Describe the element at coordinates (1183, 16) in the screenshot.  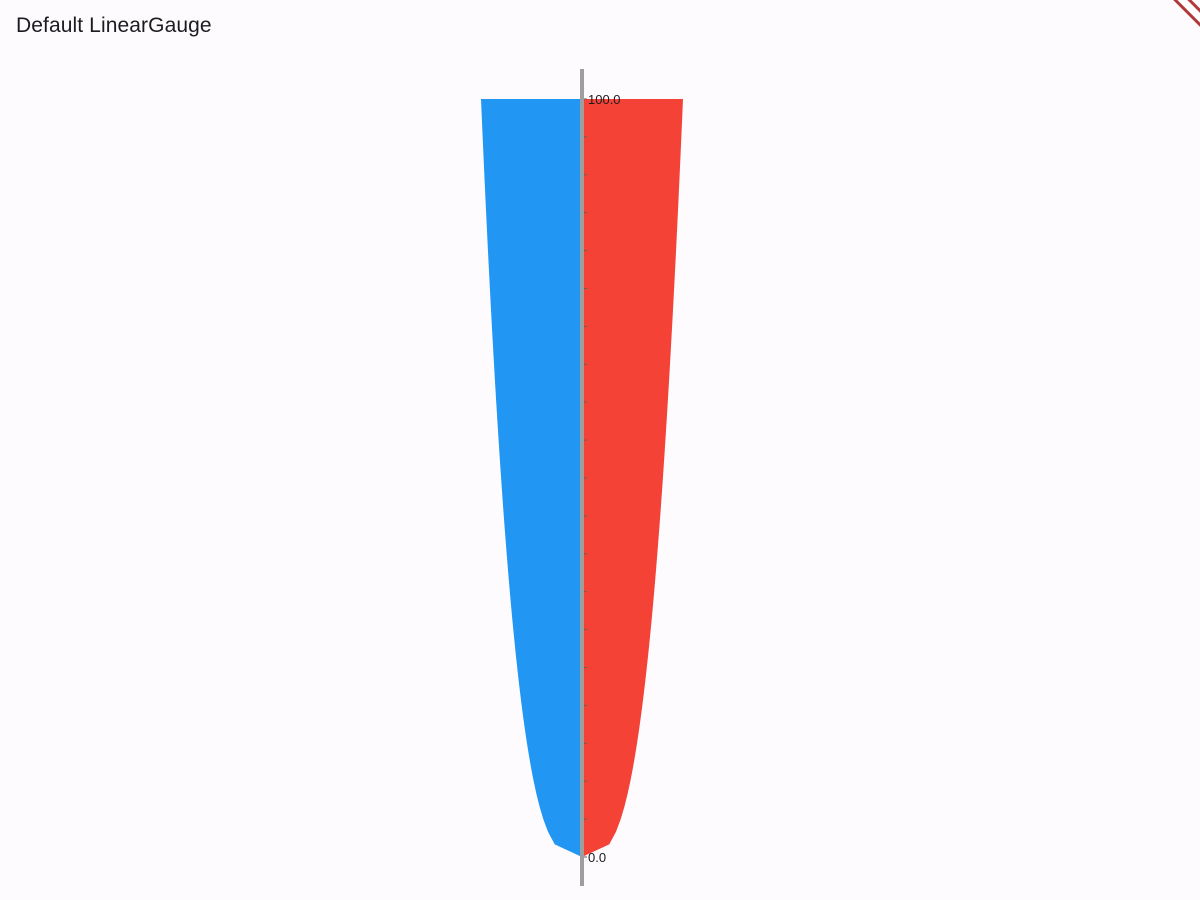
I see `debug-banner-stripe` at that location.